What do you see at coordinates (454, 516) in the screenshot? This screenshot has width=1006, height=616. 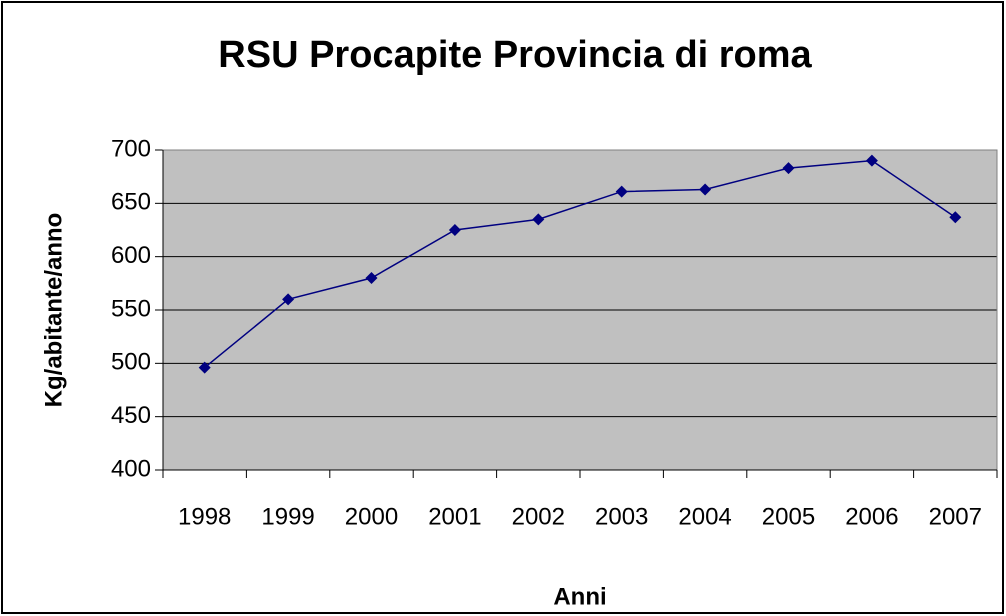 I see `x-tick-label: 2001` at bounding box center [454, 516].